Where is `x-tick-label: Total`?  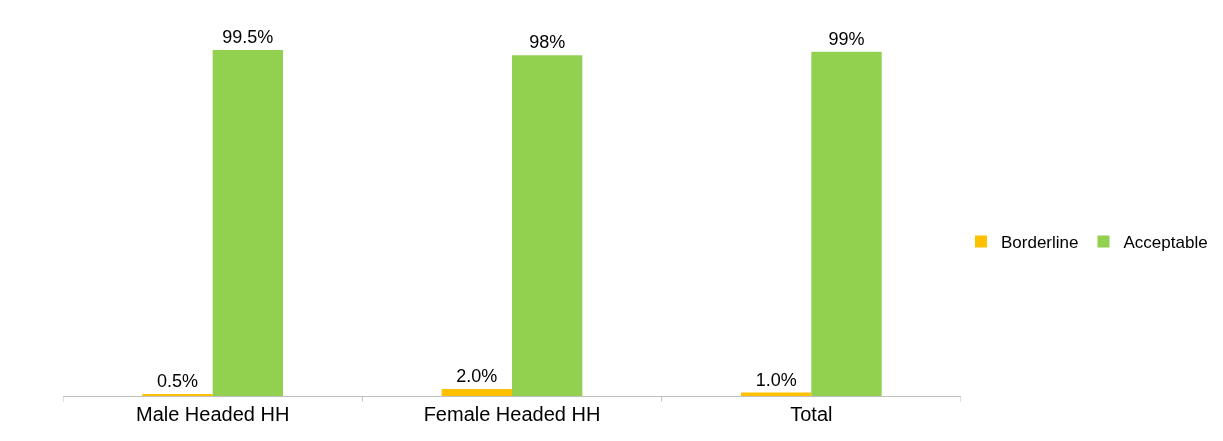
x-tick-label: Total is located at coordinates (811, 414).